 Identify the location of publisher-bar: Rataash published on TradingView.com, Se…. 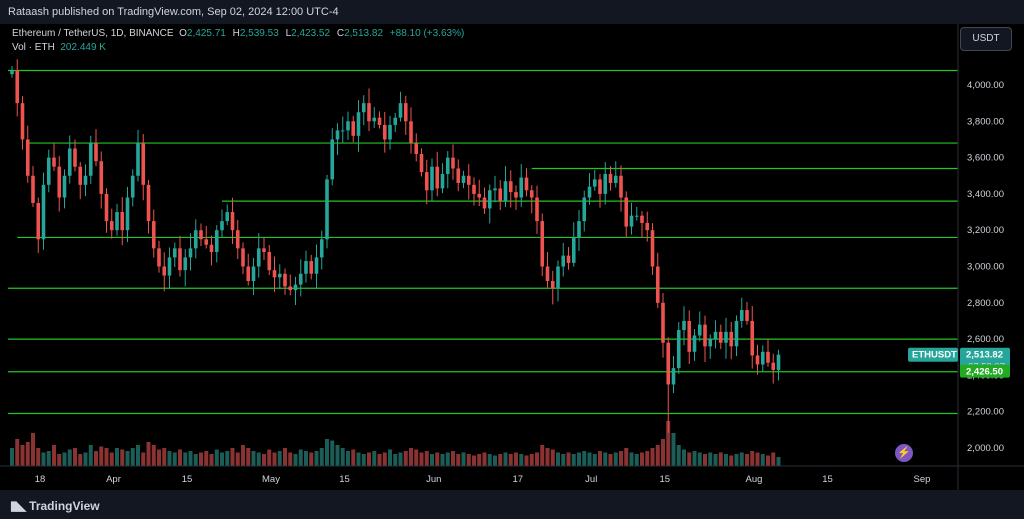
(512, 12).